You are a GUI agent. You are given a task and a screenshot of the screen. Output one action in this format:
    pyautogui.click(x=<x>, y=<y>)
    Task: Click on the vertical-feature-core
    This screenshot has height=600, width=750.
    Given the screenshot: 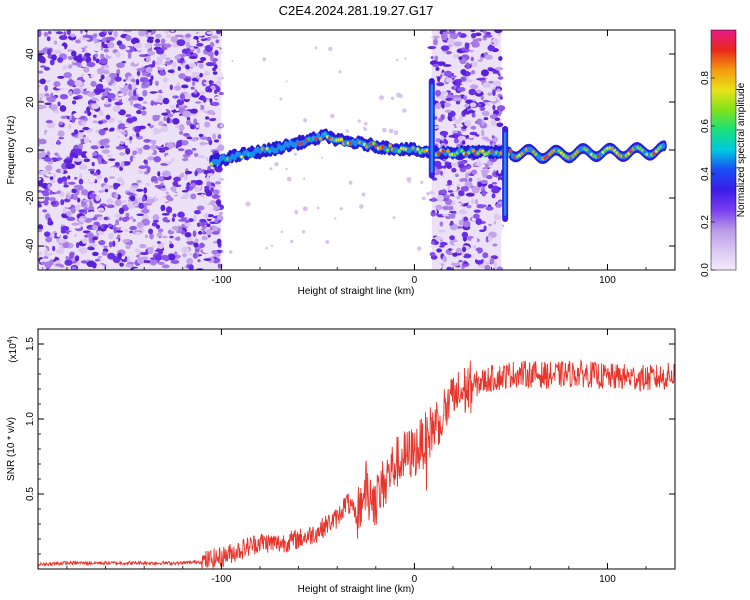 What is the action you would take?
    pyautogui.click(x=431, y=128)
    